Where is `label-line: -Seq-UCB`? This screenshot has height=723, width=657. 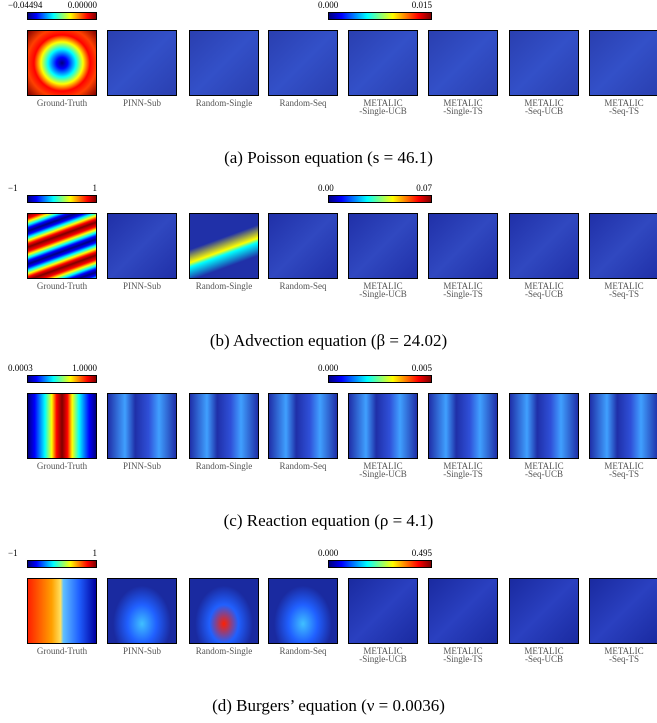
label-line: -Seq-UCB is located at coordinates (544, 474).